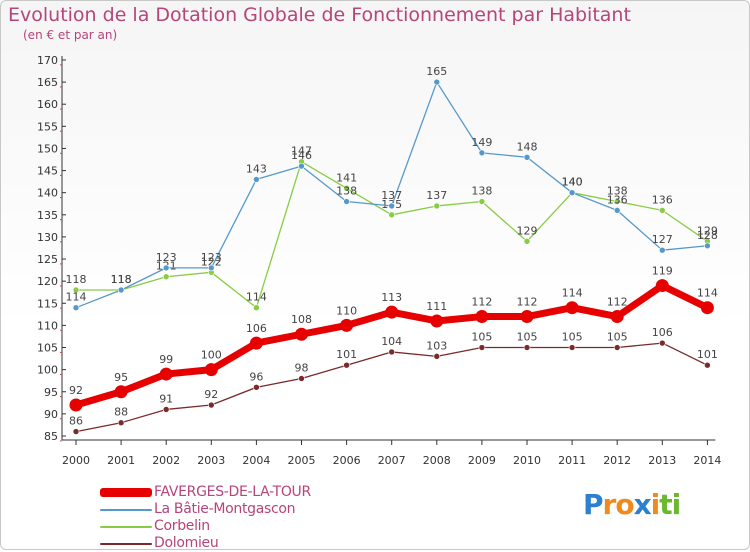 The image size is (750, 552). I want to click on y-tick-label: 135, so click(47, 215).